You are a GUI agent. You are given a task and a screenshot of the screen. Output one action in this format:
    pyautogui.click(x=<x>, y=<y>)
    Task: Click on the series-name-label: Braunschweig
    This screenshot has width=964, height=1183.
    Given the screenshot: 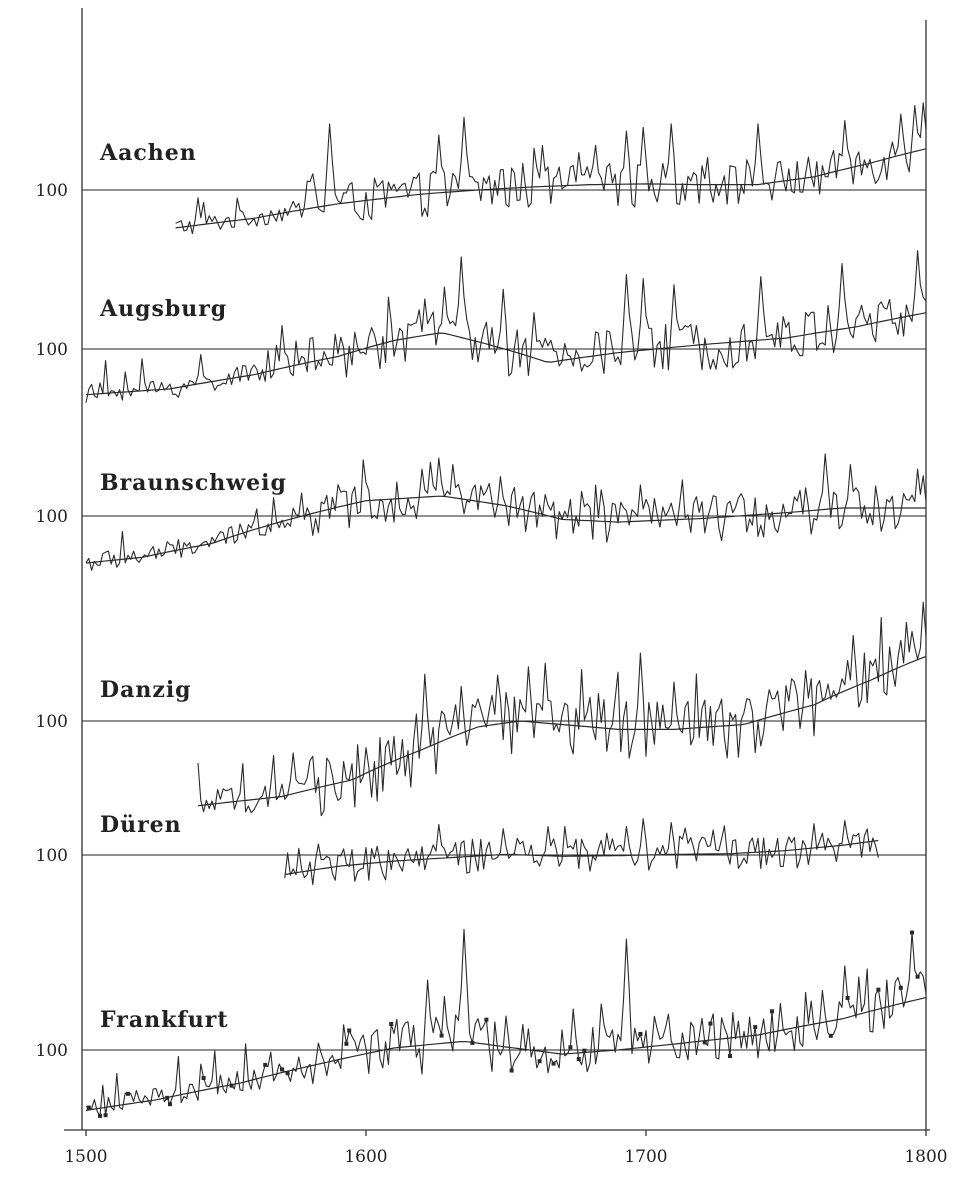 What is the action you would take?
    pyautogui.click(x=193, y=483)
    